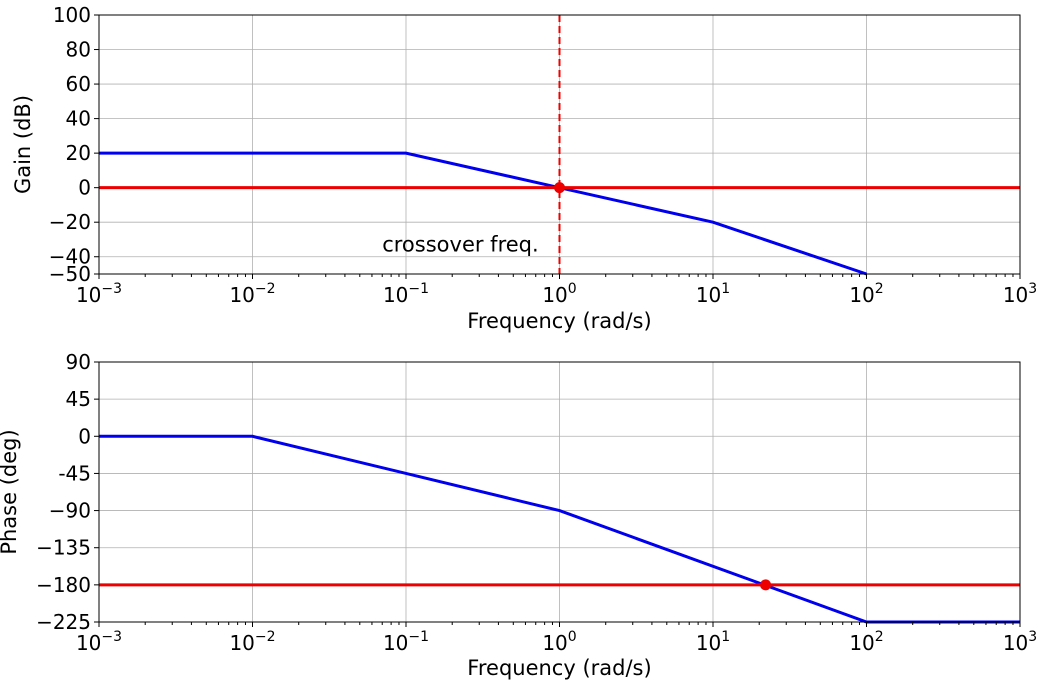  Describe the element at coordinates (70, 274) in the screenshot. I see `y-tick-label: −50` at that location.